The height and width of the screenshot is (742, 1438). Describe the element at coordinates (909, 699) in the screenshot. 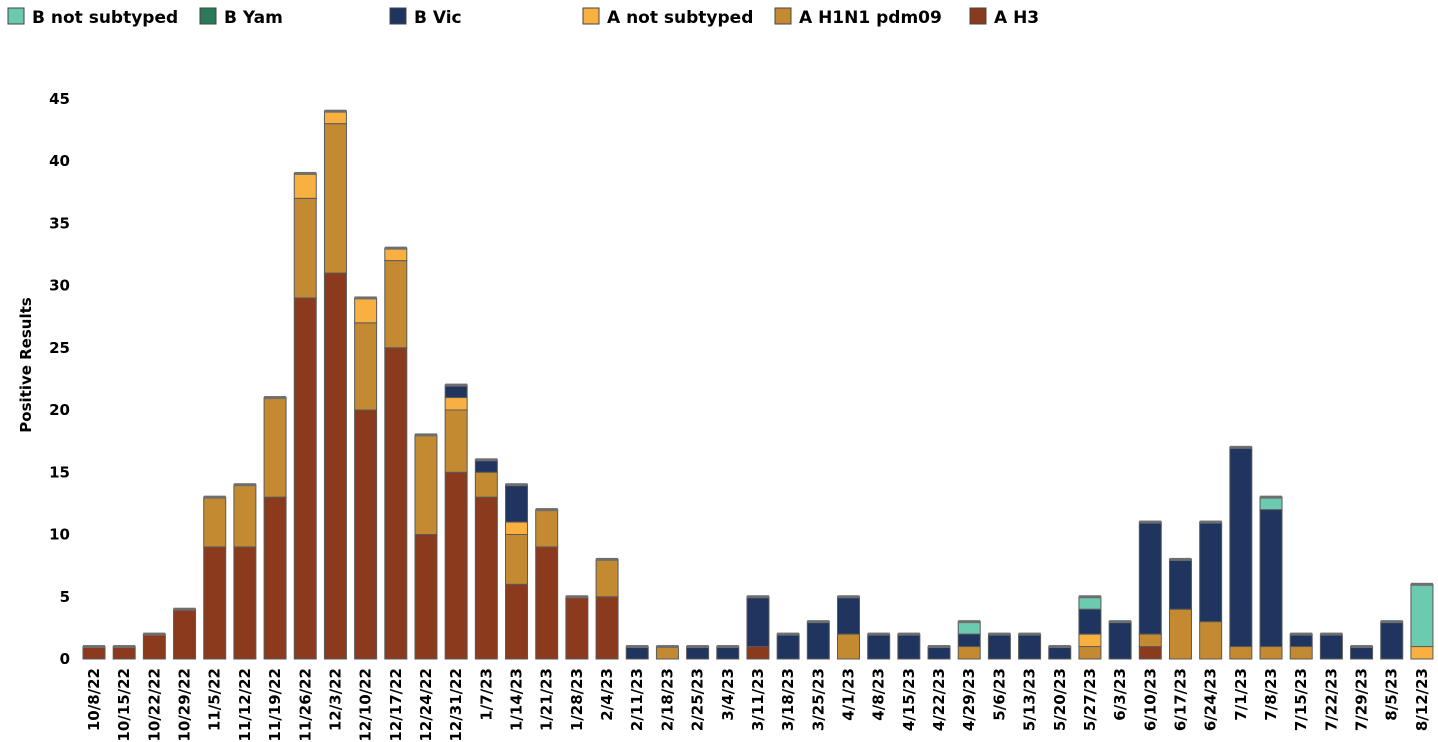

I see `x-tick-label: 4/15/23` at that location.